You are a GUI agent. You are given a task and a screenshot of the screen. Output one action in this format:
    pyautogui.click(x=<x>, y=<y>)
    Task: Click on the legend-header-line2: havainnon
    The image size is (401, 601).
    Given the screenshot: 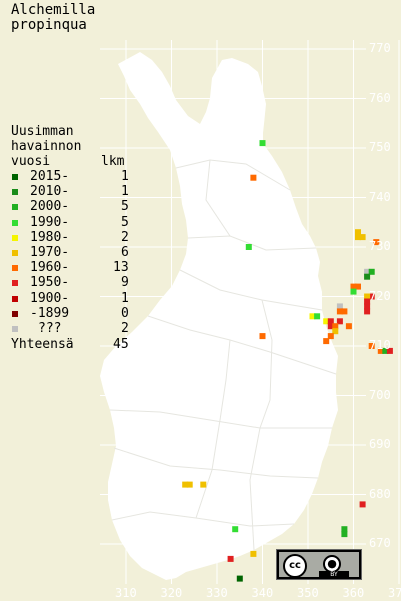 What is the action you would take?
    pyautogui.click(x=46, y=146)
    